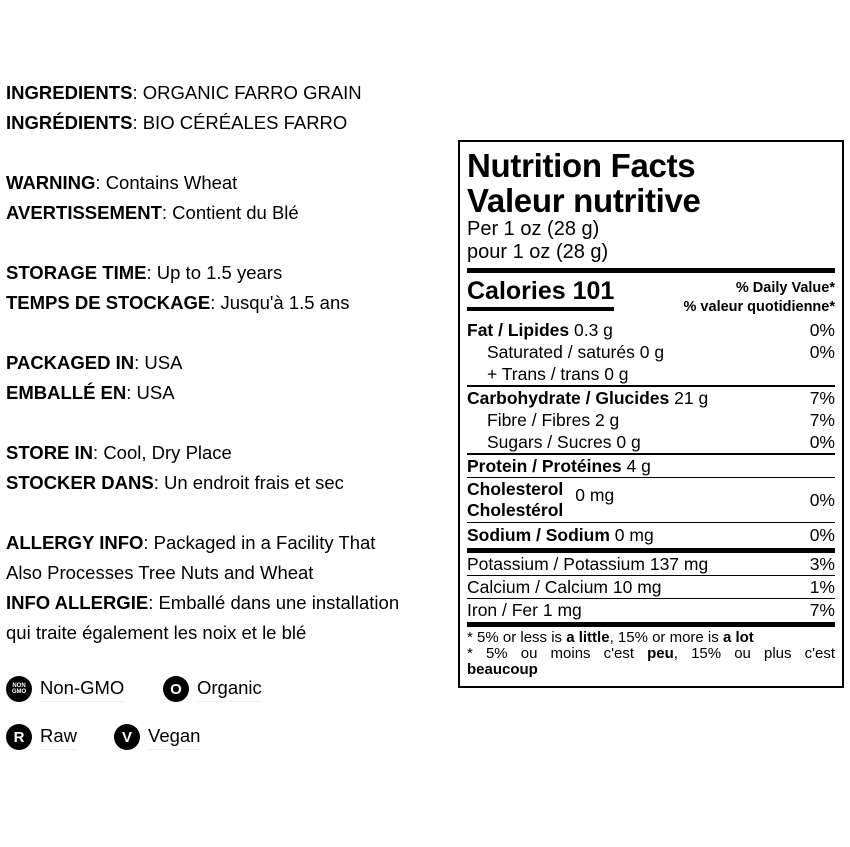 This screenshot has width=850, height=847. What do you see at coordinates (651, 374) in the screenshot?
I see `trans-row: + Trans / trans 0 g` at bounding box center [651, 374].